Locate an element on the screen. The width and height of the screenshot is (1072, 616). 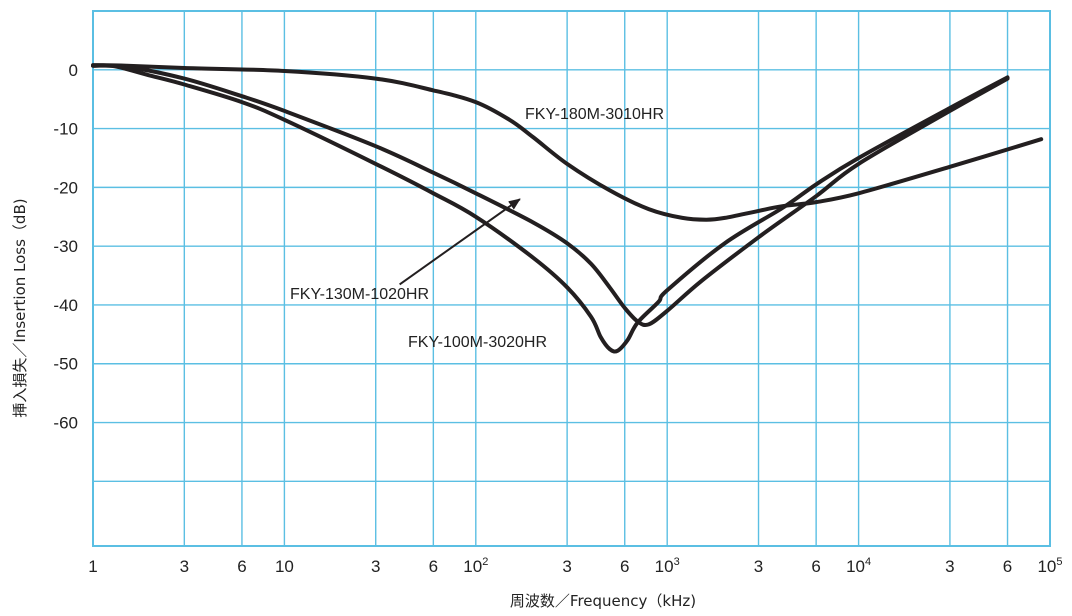
y-tick-label: -30 is located at coordinates (65, 246).